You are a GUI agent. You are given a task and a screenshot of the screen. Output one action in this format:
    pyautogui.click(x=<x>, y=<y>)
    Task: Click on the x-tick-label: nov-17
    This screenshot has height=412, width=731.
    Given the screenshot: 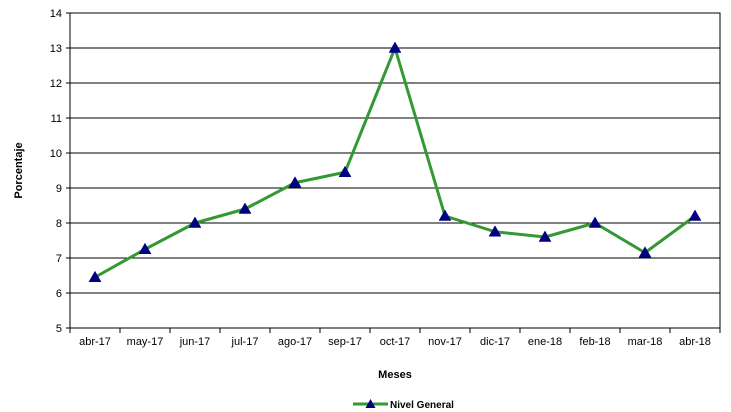 What is the action you would take?
    pyautogui.click(x=445, y=342)
    